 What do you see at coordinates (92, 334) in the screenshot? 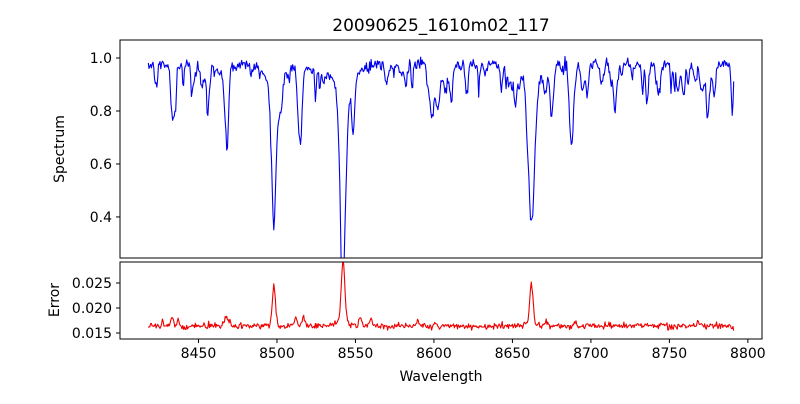
I see `error-ytick-label: 0.015` at bounding box center [92, 334].